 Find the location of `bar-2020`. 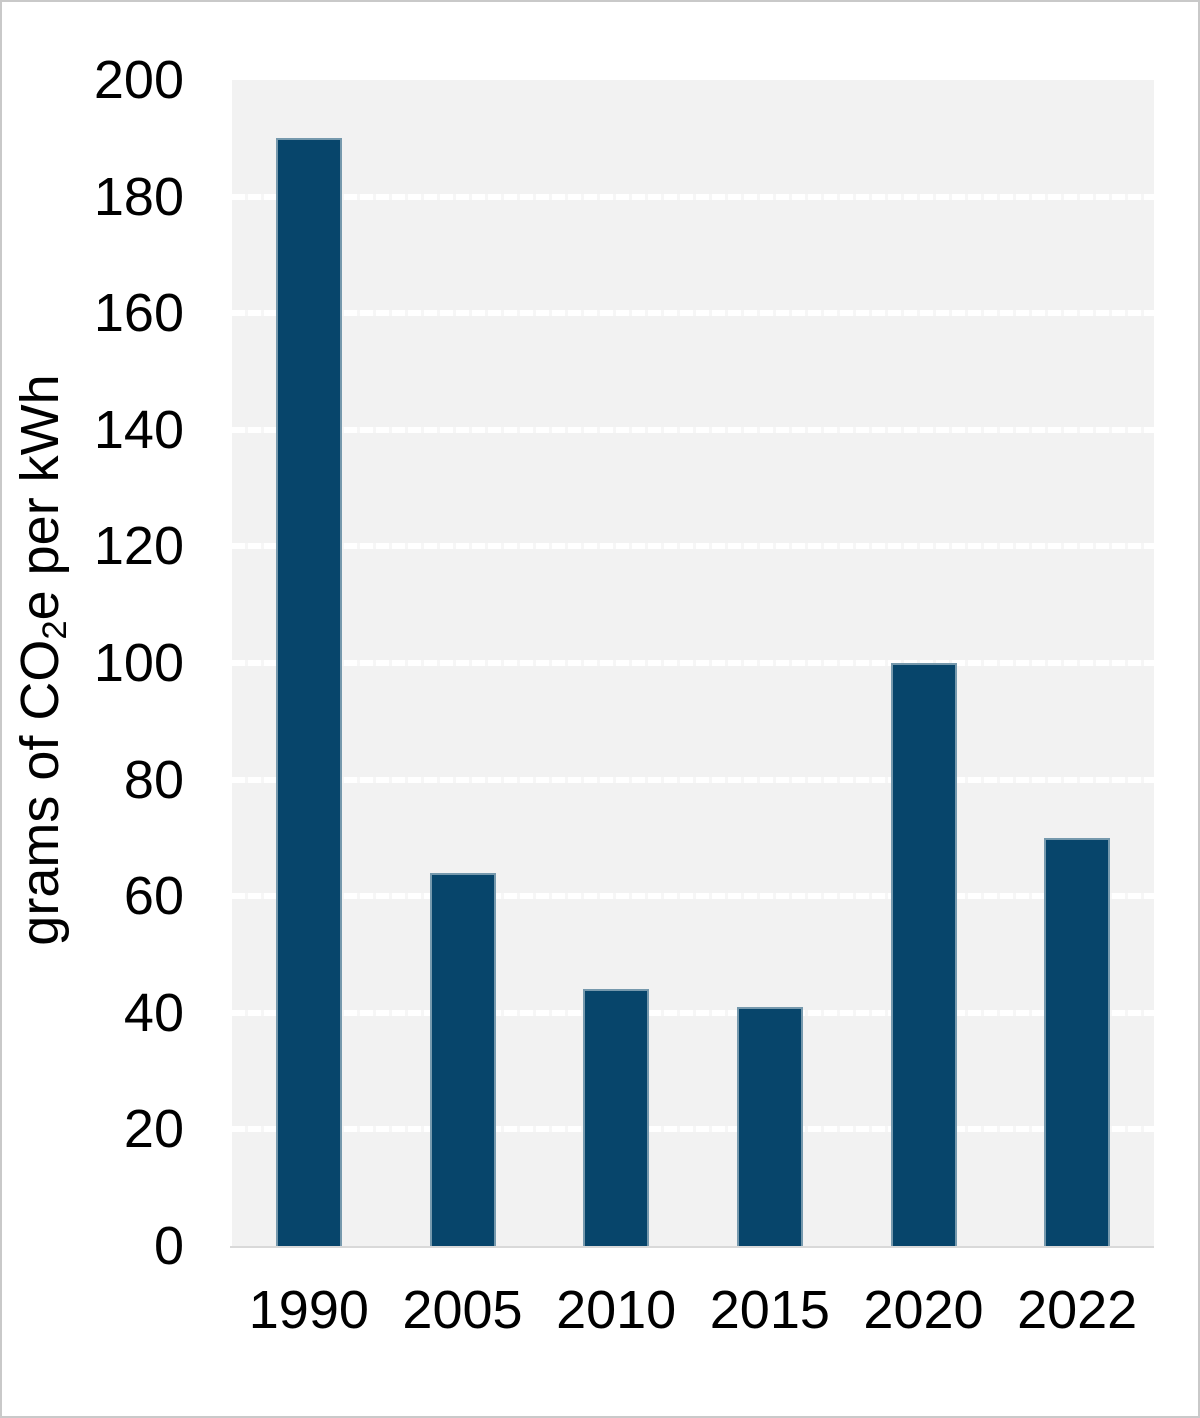

bar-2020 is located at coordinates (923, 954).